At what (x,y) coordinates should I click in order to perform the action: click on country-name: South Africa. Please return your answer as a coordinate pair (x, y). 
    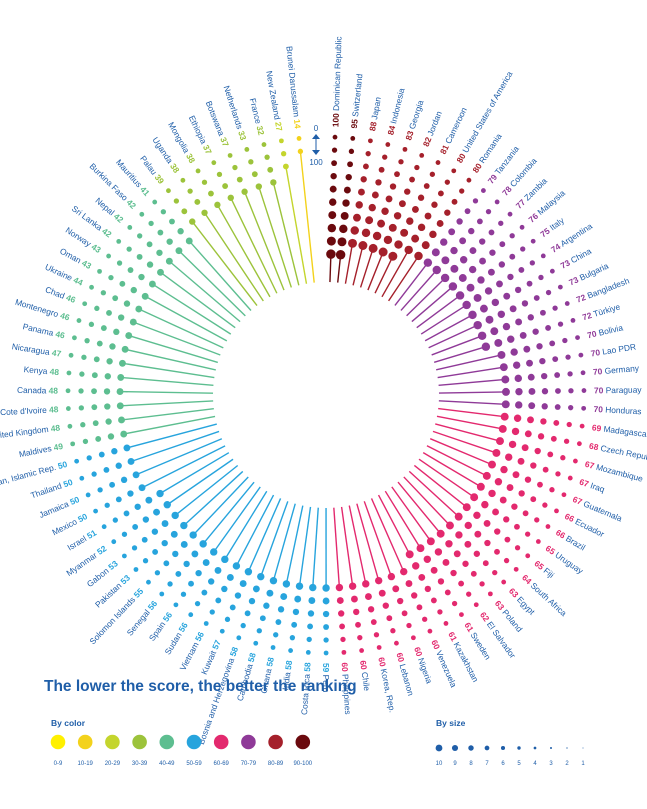
    Looking at the image, I should click on (549, 599).